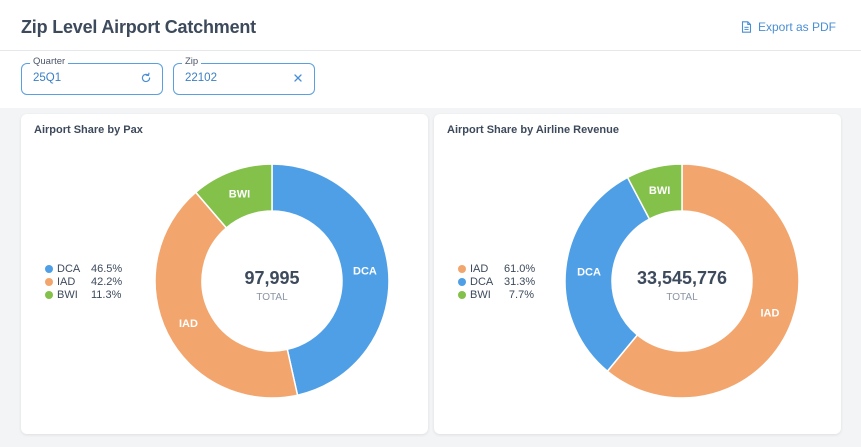  I want to click on legend-value: 42.2%, so click(107, 281).